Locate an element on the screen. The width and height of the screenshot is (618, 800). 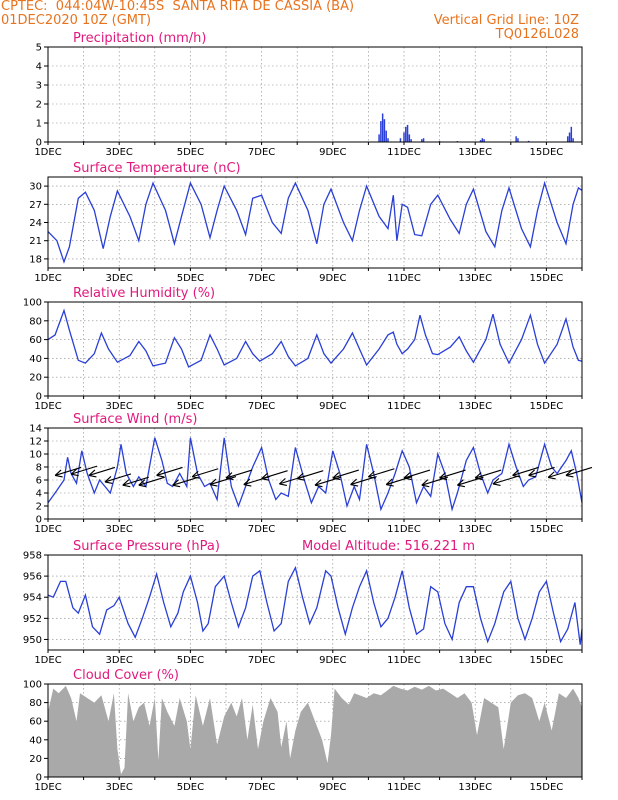
panel-annotation: Model Altitude: 516.221 m is located at coordinates (388, 546).